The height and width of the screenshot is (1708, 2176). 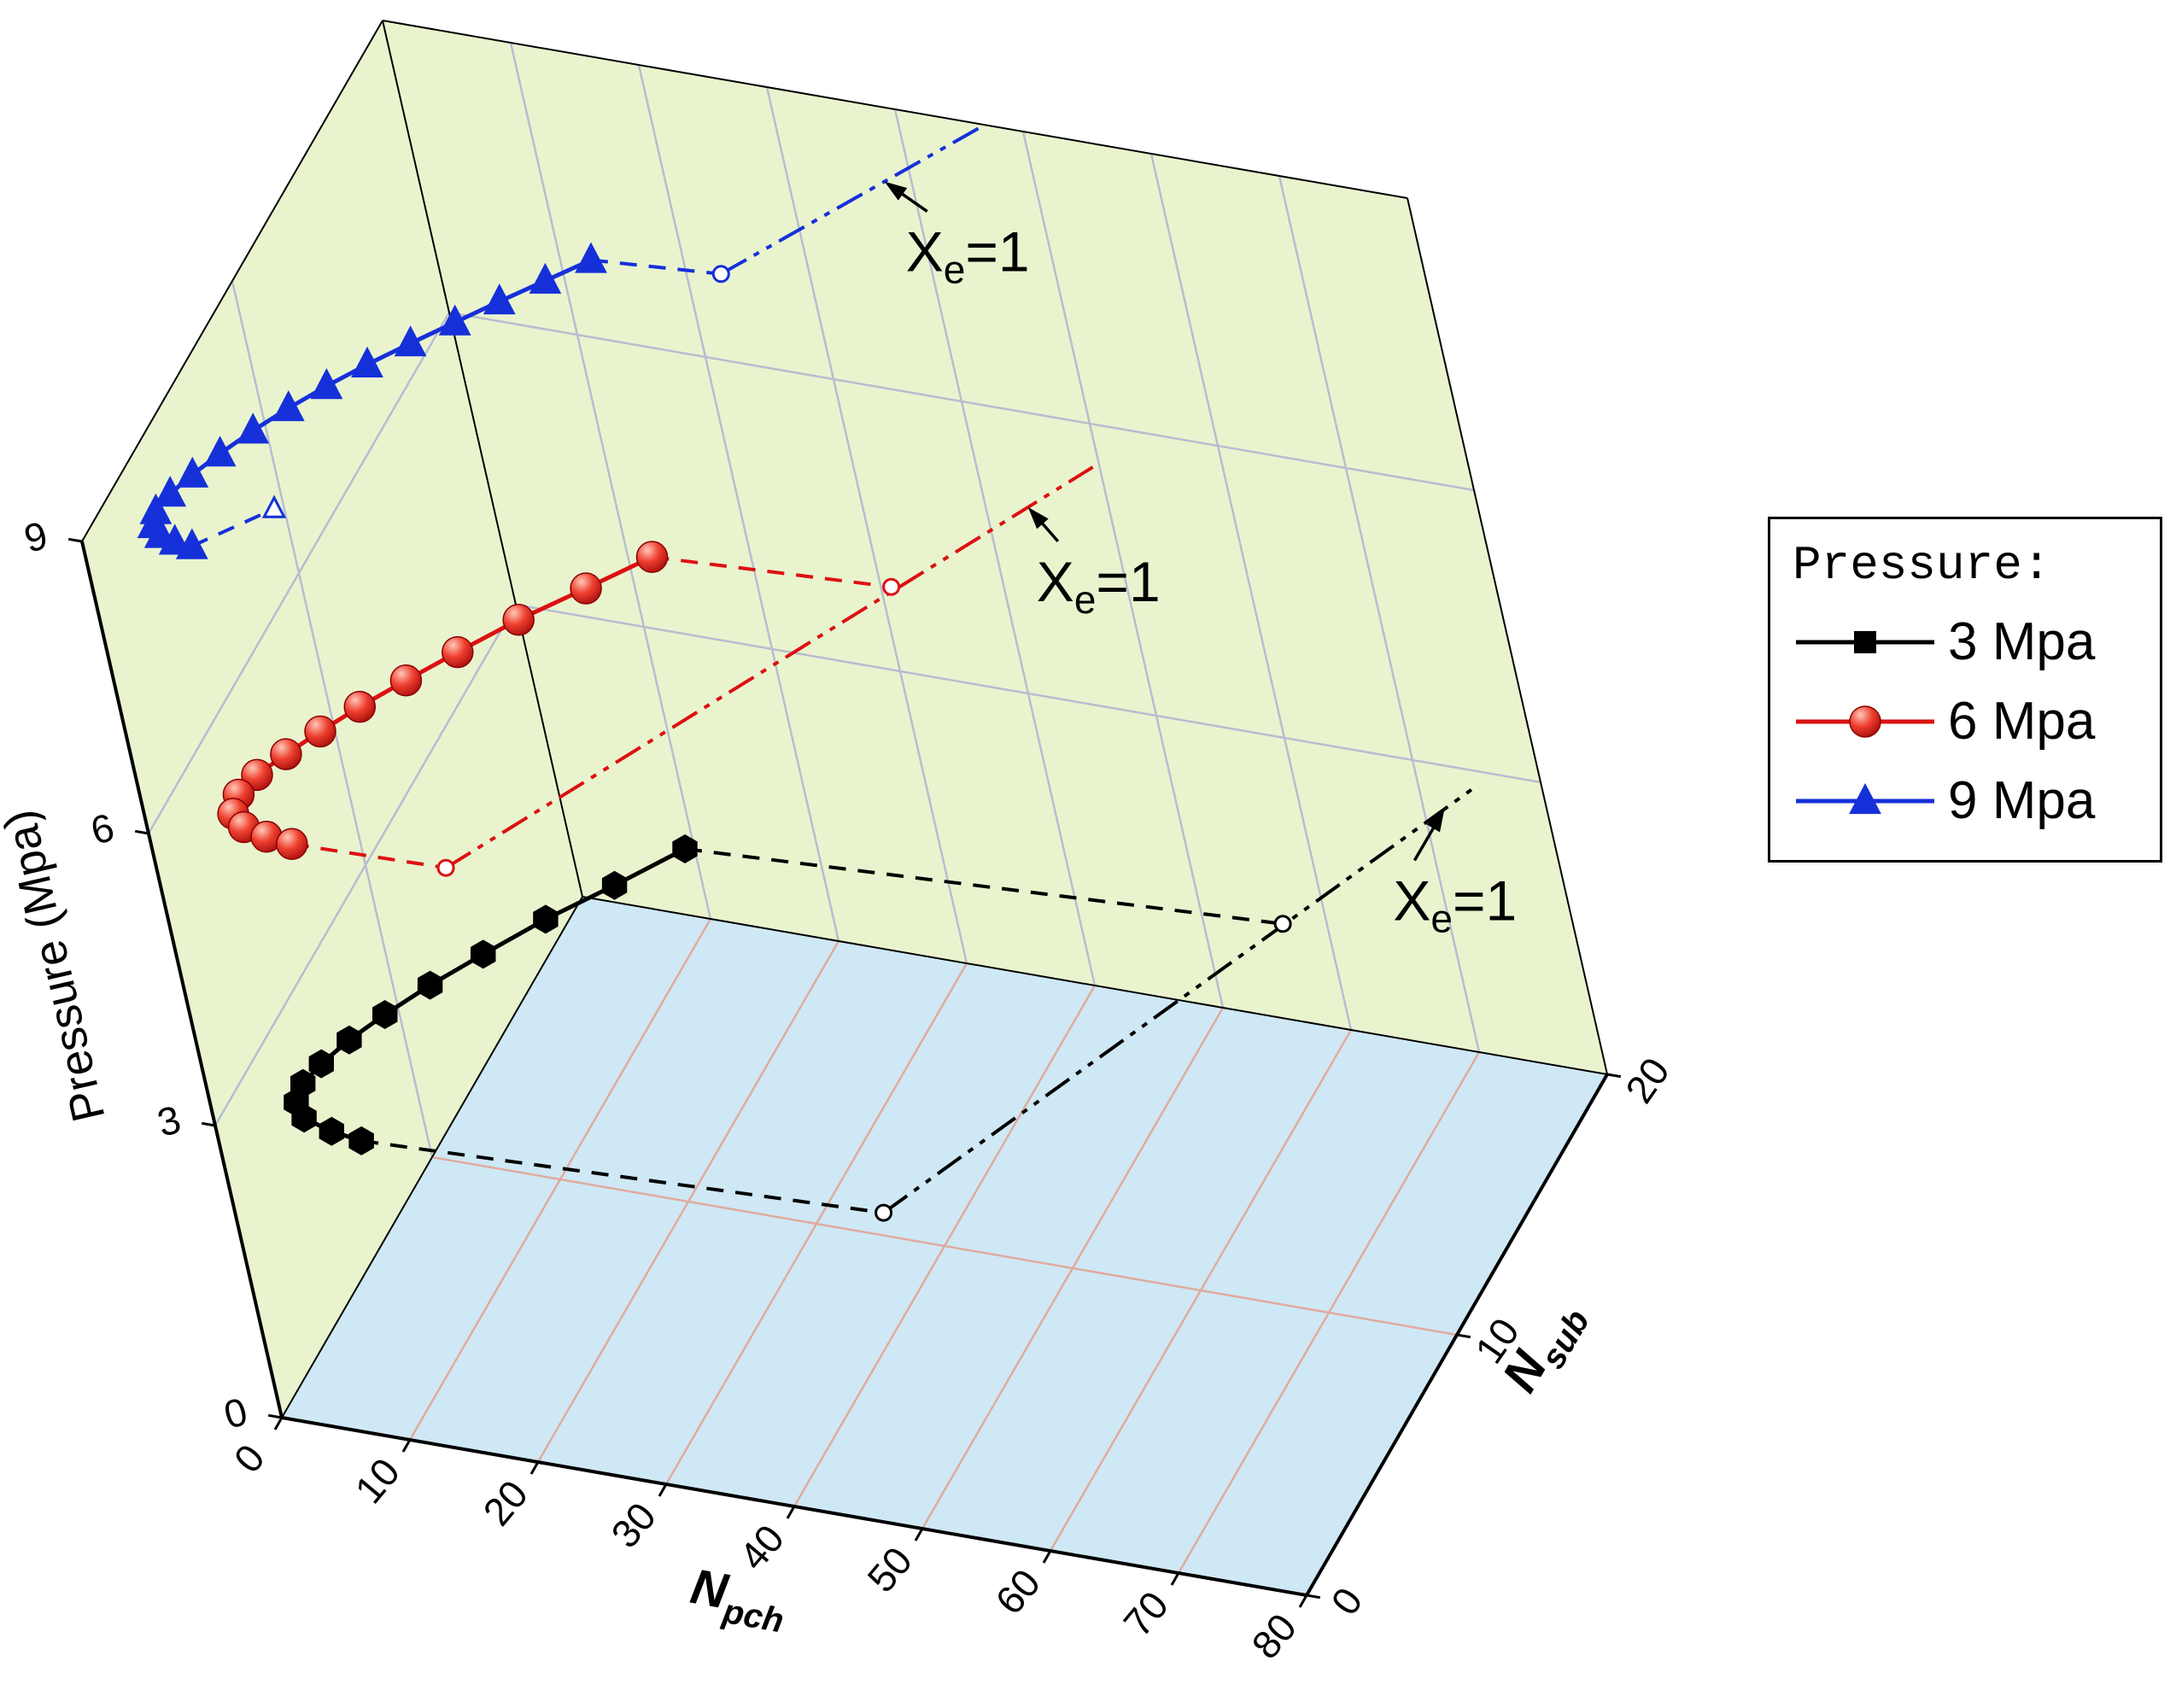 I want to click on x-tick-label: 70, so click(x=1145, y=1613).